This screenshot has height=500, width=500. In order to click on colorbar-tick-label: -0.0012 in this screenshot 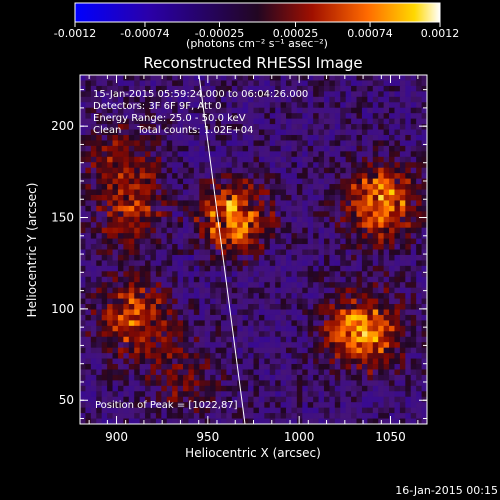, I will do `click(75, 33)`.